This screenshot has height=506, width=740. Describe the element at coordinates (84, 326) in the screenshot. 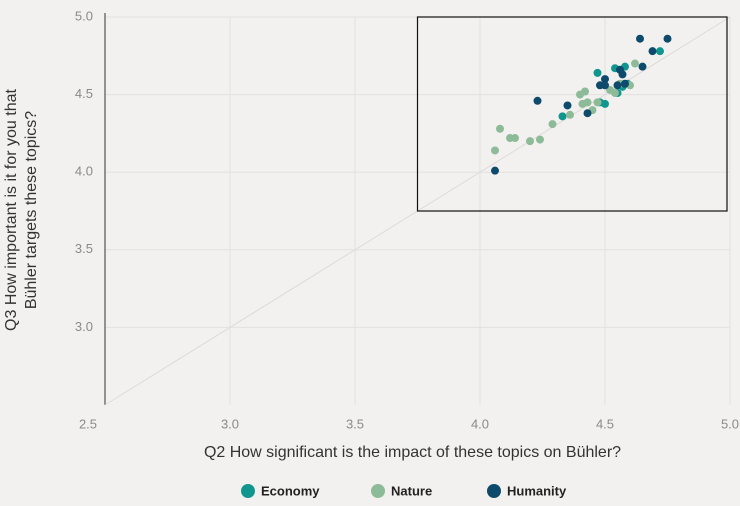

I see `y-tick-label: 3.0` at that location.